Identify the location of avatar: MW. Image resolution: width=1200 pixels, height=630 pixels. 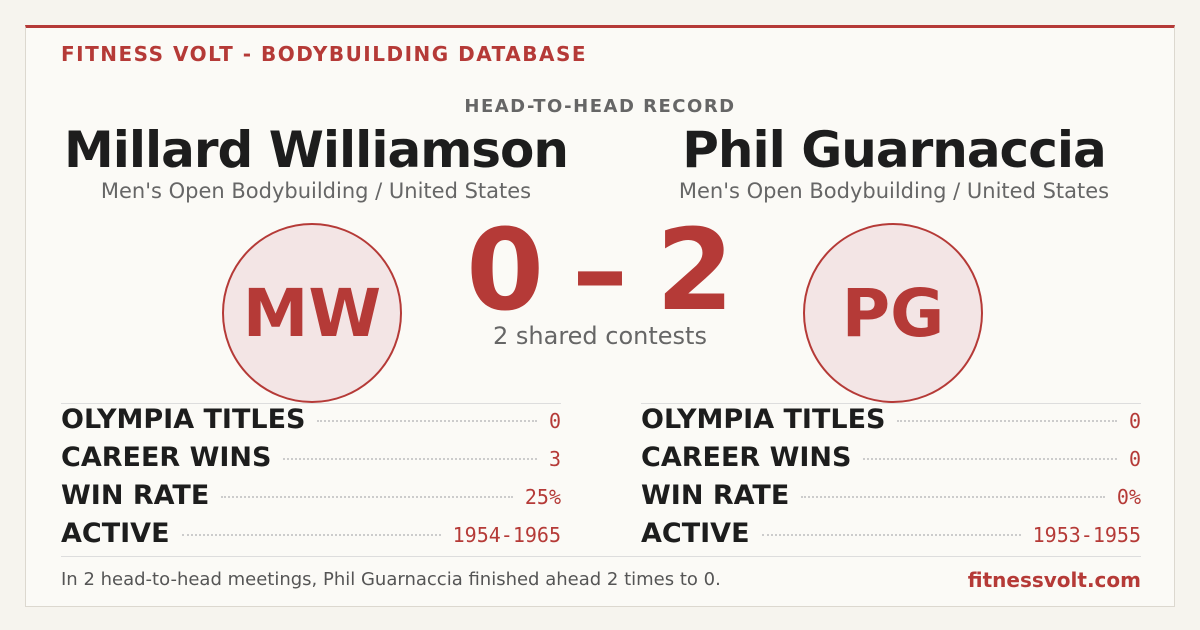
(312, 313).